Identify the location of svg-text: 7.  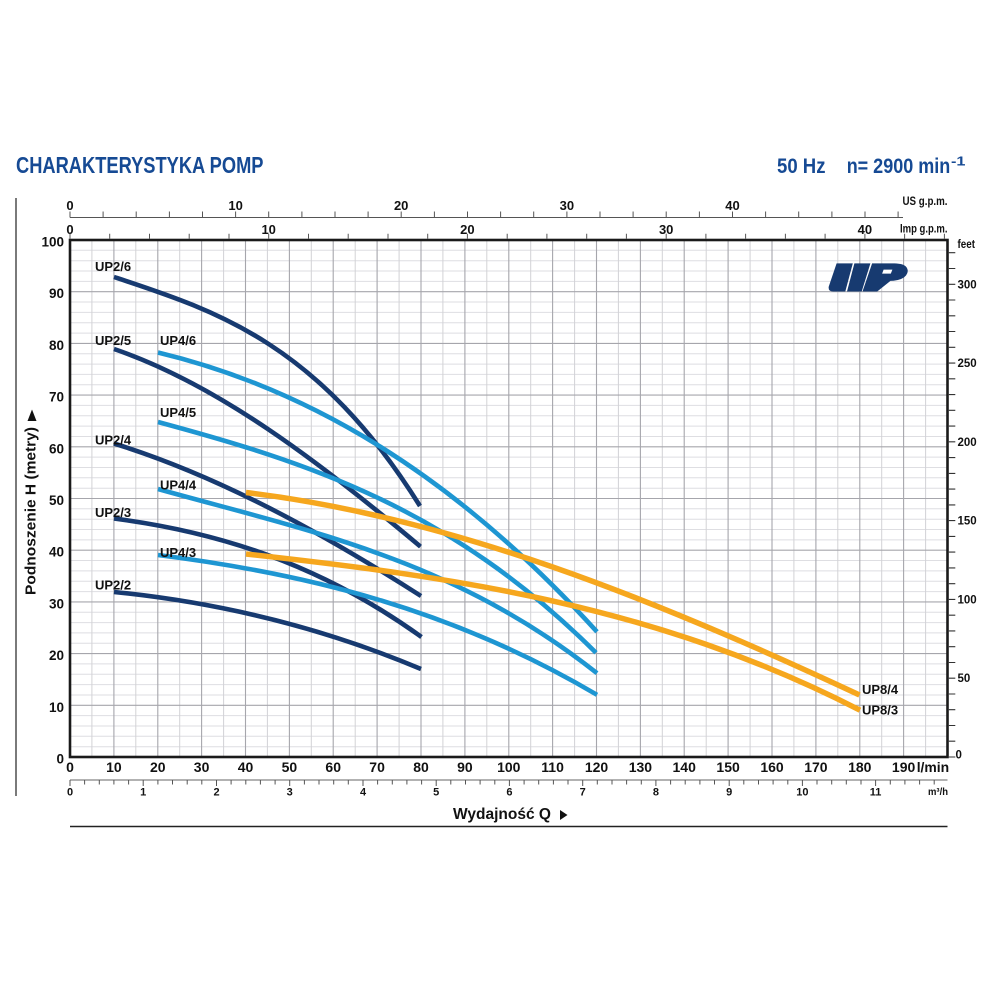
(583, 793).